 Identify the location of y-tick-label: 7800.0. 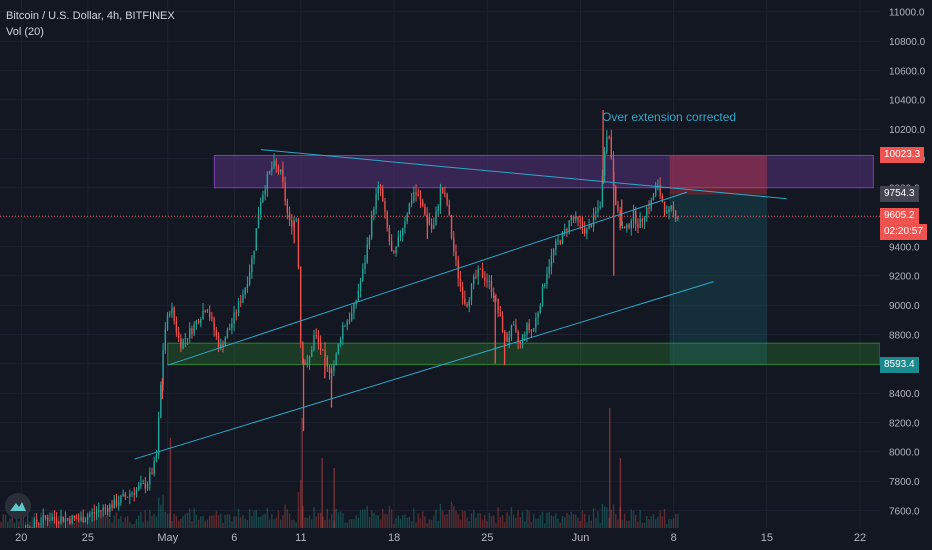
(904, 482).